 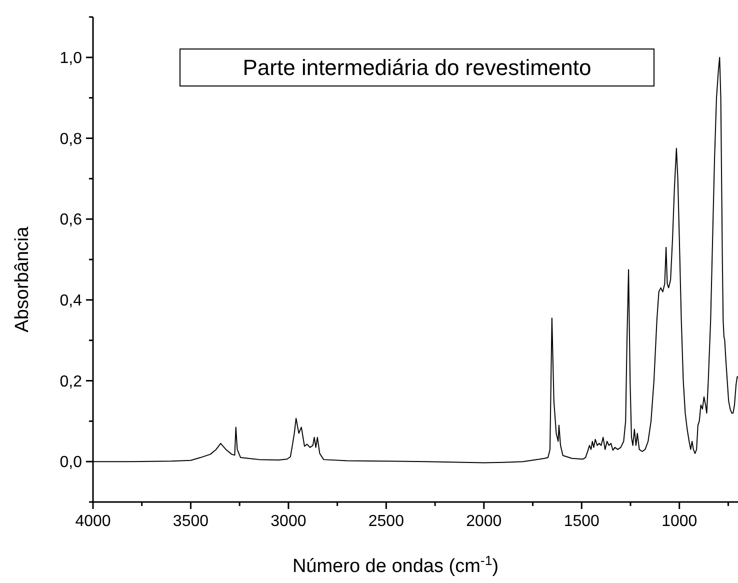 I want to click on x-tick-label: 2000, so click(x=484, y=521).